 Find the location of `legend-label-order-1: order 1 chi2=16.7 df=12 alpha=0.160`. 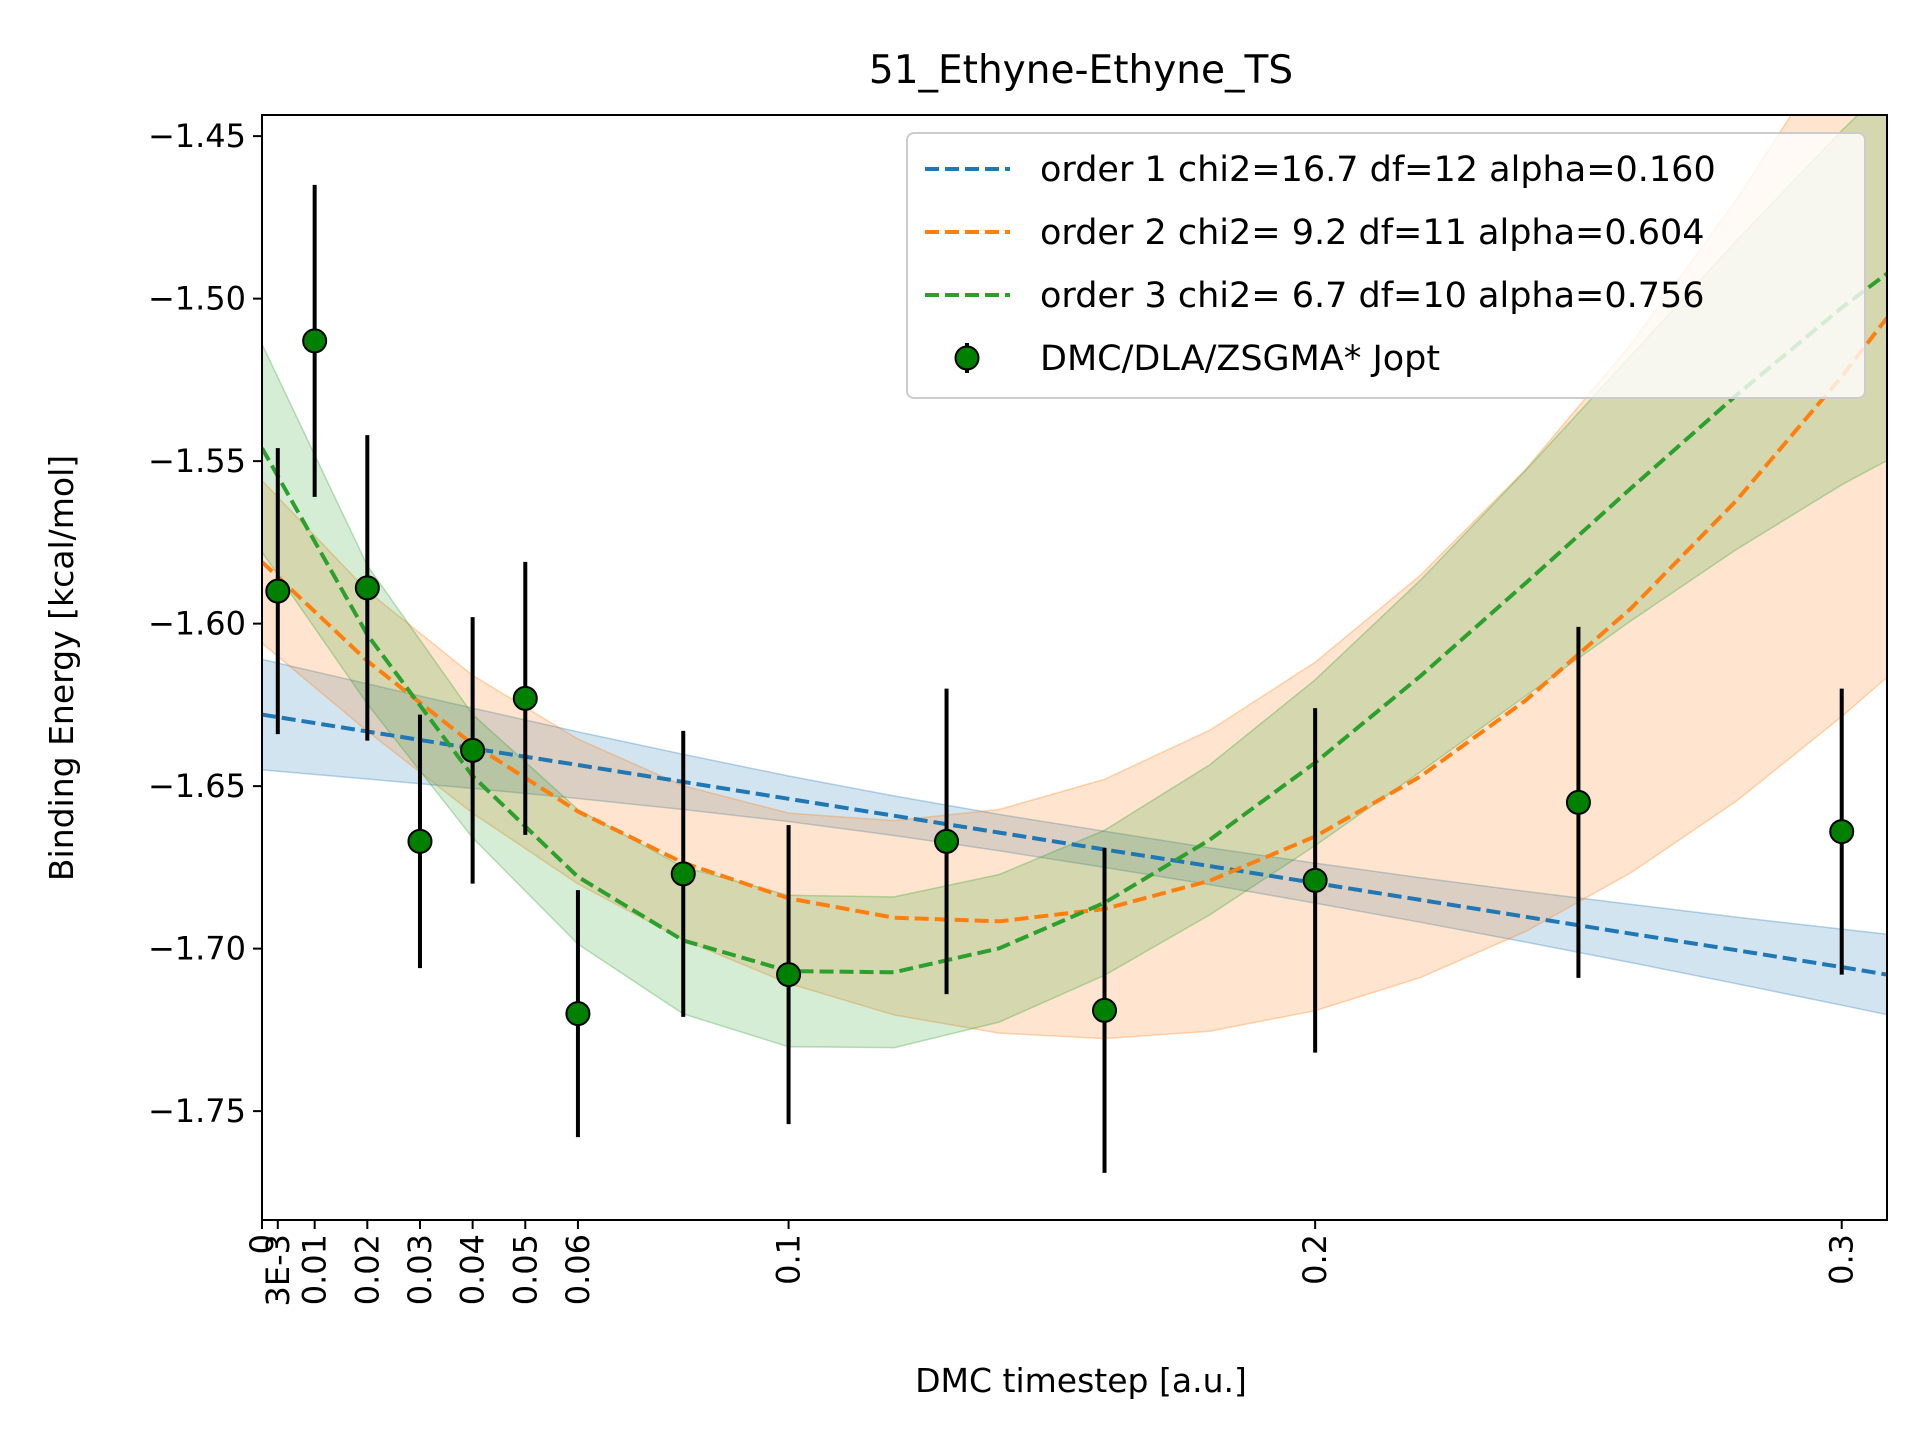

legend-label-order-1: order 1 chi2=16.7 df=12 alpha=0.160 is located at coordinates (1378, 170).